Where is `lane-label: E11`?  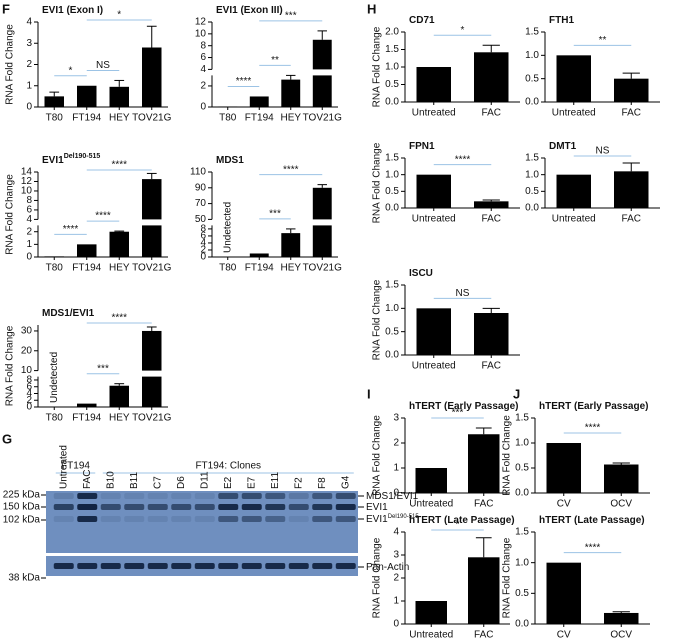
lane-label: E11 is located at coordinates (275, 480).